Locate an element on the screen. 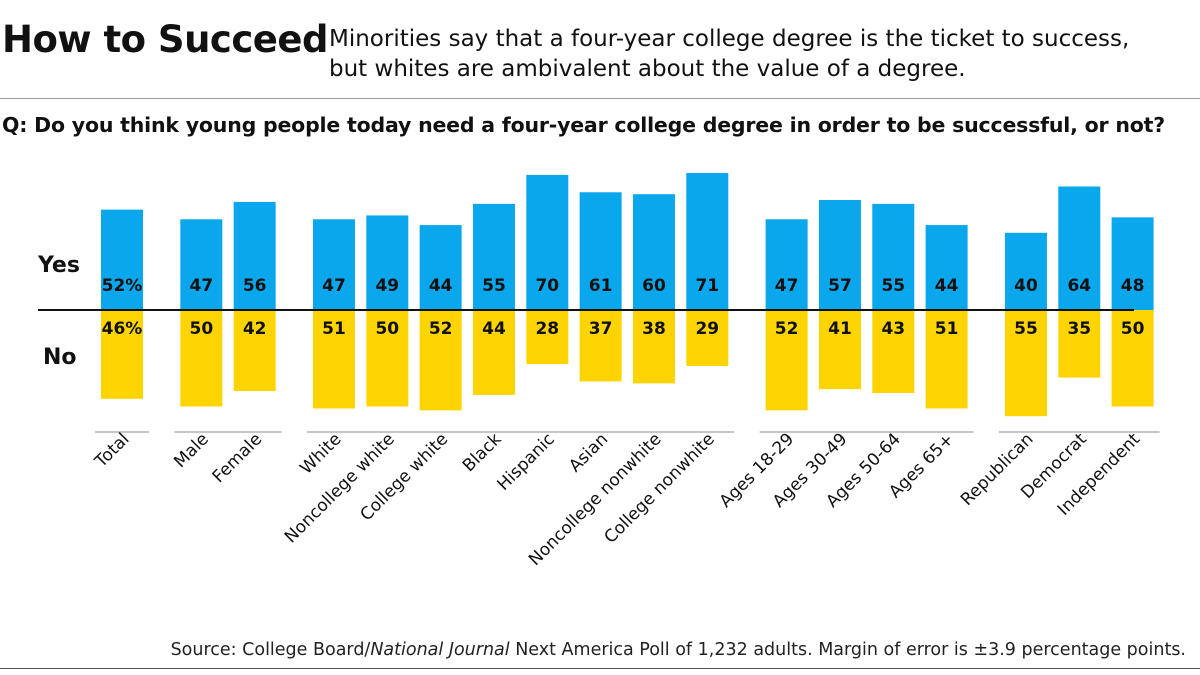 This screenshot has height=675, width=1200. footer-divider is located at coordinates (600, 668).